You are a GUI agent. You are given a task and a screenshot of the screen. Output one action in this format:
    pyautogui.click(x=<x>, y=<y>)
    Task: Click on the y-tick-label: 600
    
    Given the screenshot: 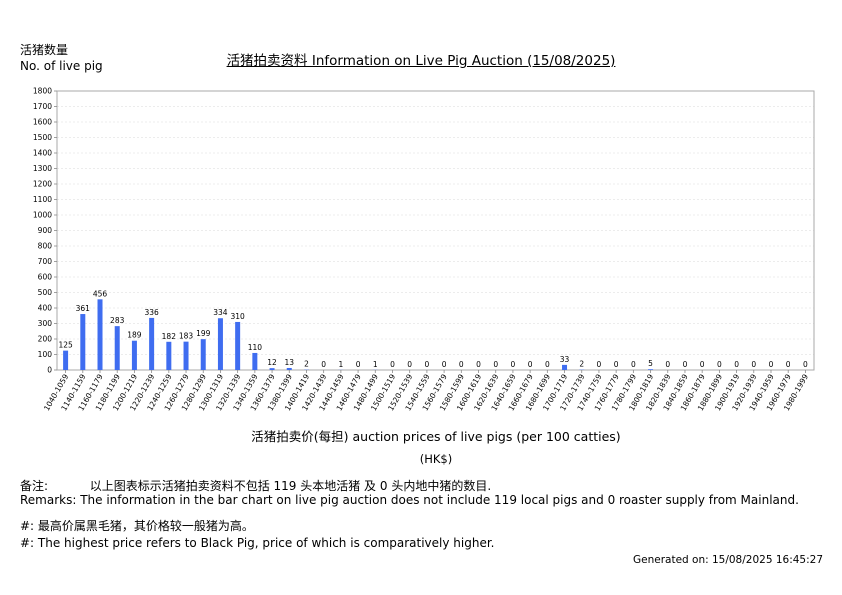 What is the action you would take?
    pyautogui.click(x=45, y=277)
    